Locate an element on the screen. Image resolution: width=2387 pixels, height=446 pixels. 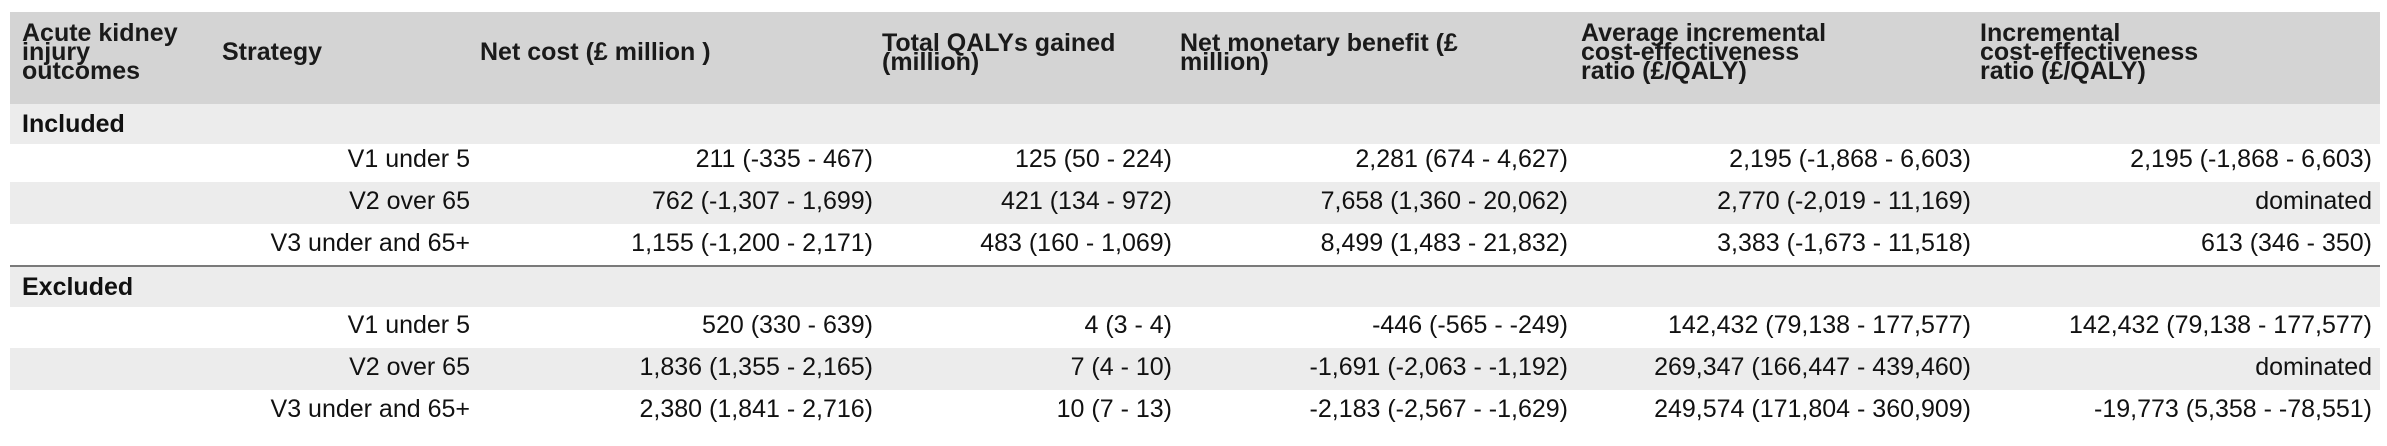
group-divider is located at coordinates (1195, 266).